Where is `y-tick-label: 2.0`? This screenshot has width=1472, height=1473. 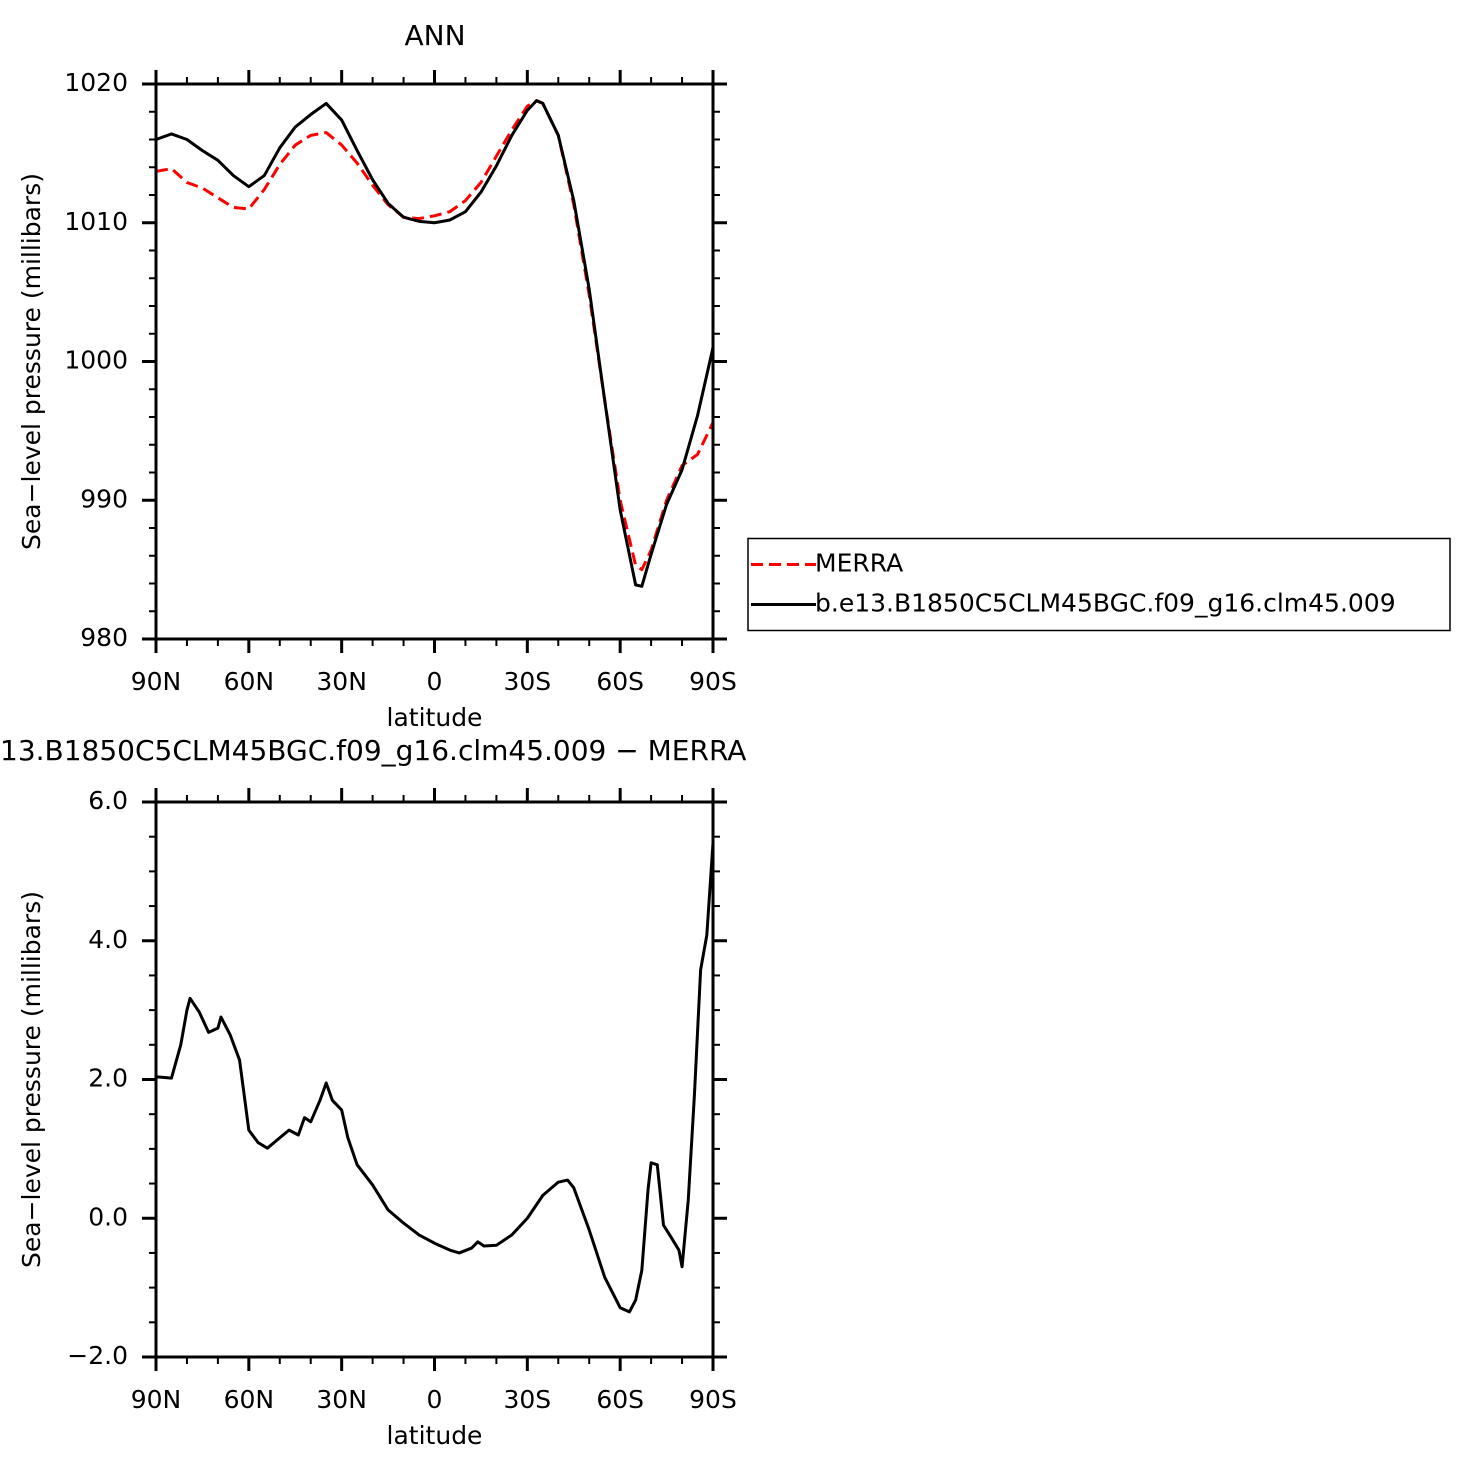
y-tick-label: 2.0 is located at coordinates (108, 1078).